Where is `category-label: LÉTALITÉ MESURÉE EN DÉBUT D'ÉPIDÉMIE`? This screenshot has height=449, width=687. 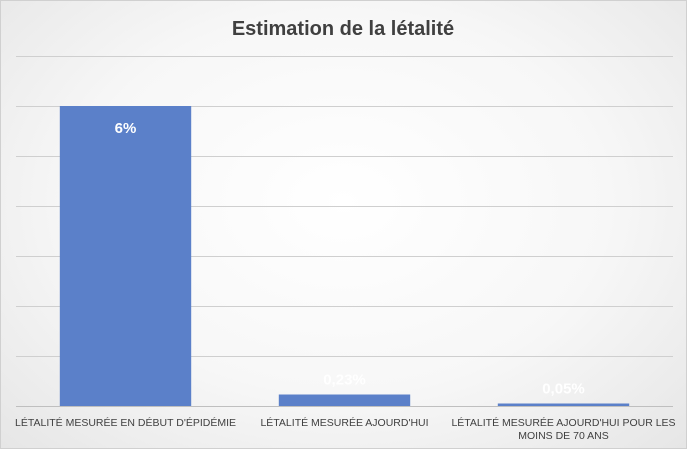
category-label: LÉTALITÉ MESURÉE EN DÉBUT D'ÉPIDÉMIE is located at coordinates (125, 422).